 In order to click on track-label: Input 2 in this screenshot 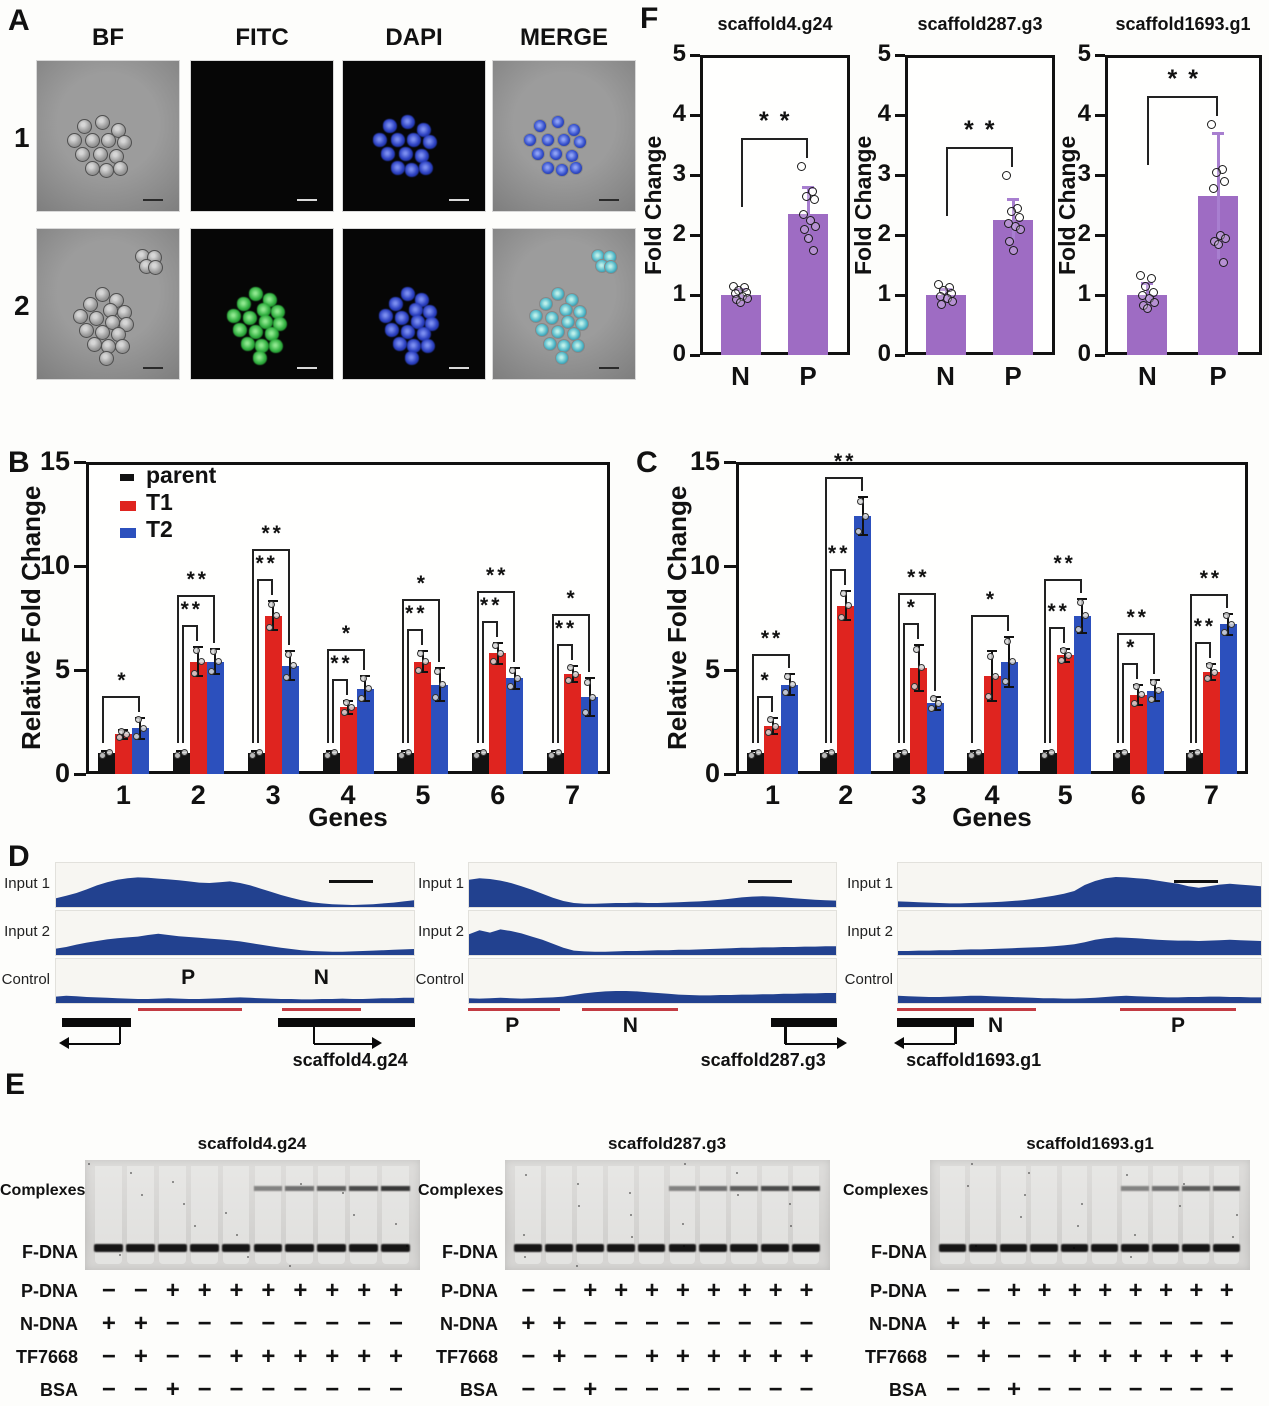, I will do `click(441, 931)`.